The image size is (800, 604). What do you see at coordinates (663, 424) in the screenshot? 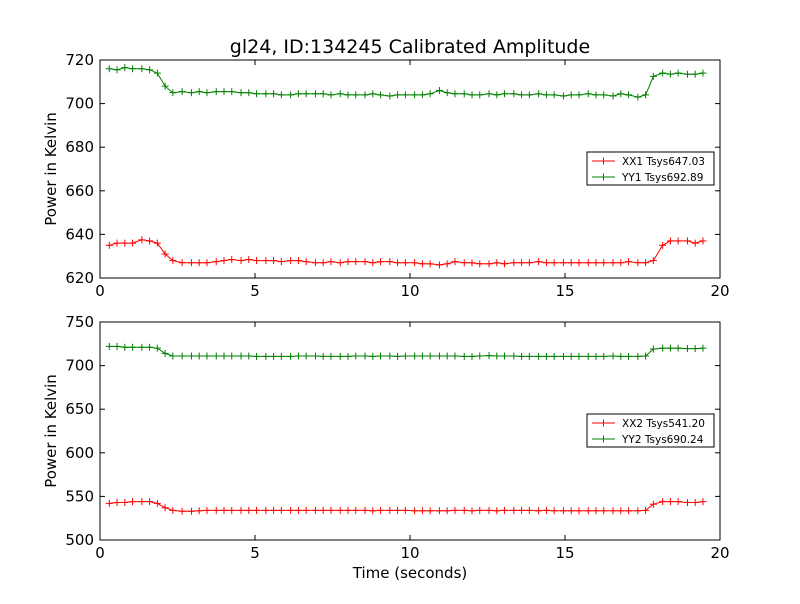
I see `legend-entry-label: XX2 Tsys541.20` at bounding box center [663, 424].